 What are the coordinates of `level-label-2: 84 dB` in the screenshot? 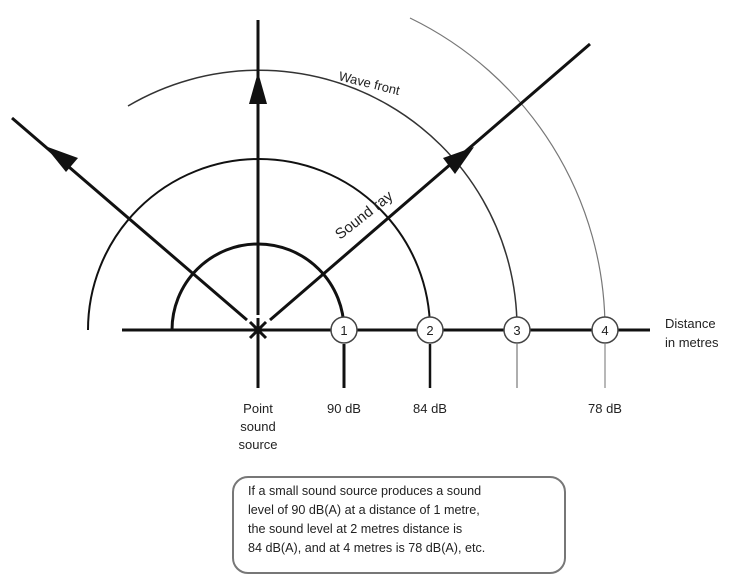 It's located at (430, 408).